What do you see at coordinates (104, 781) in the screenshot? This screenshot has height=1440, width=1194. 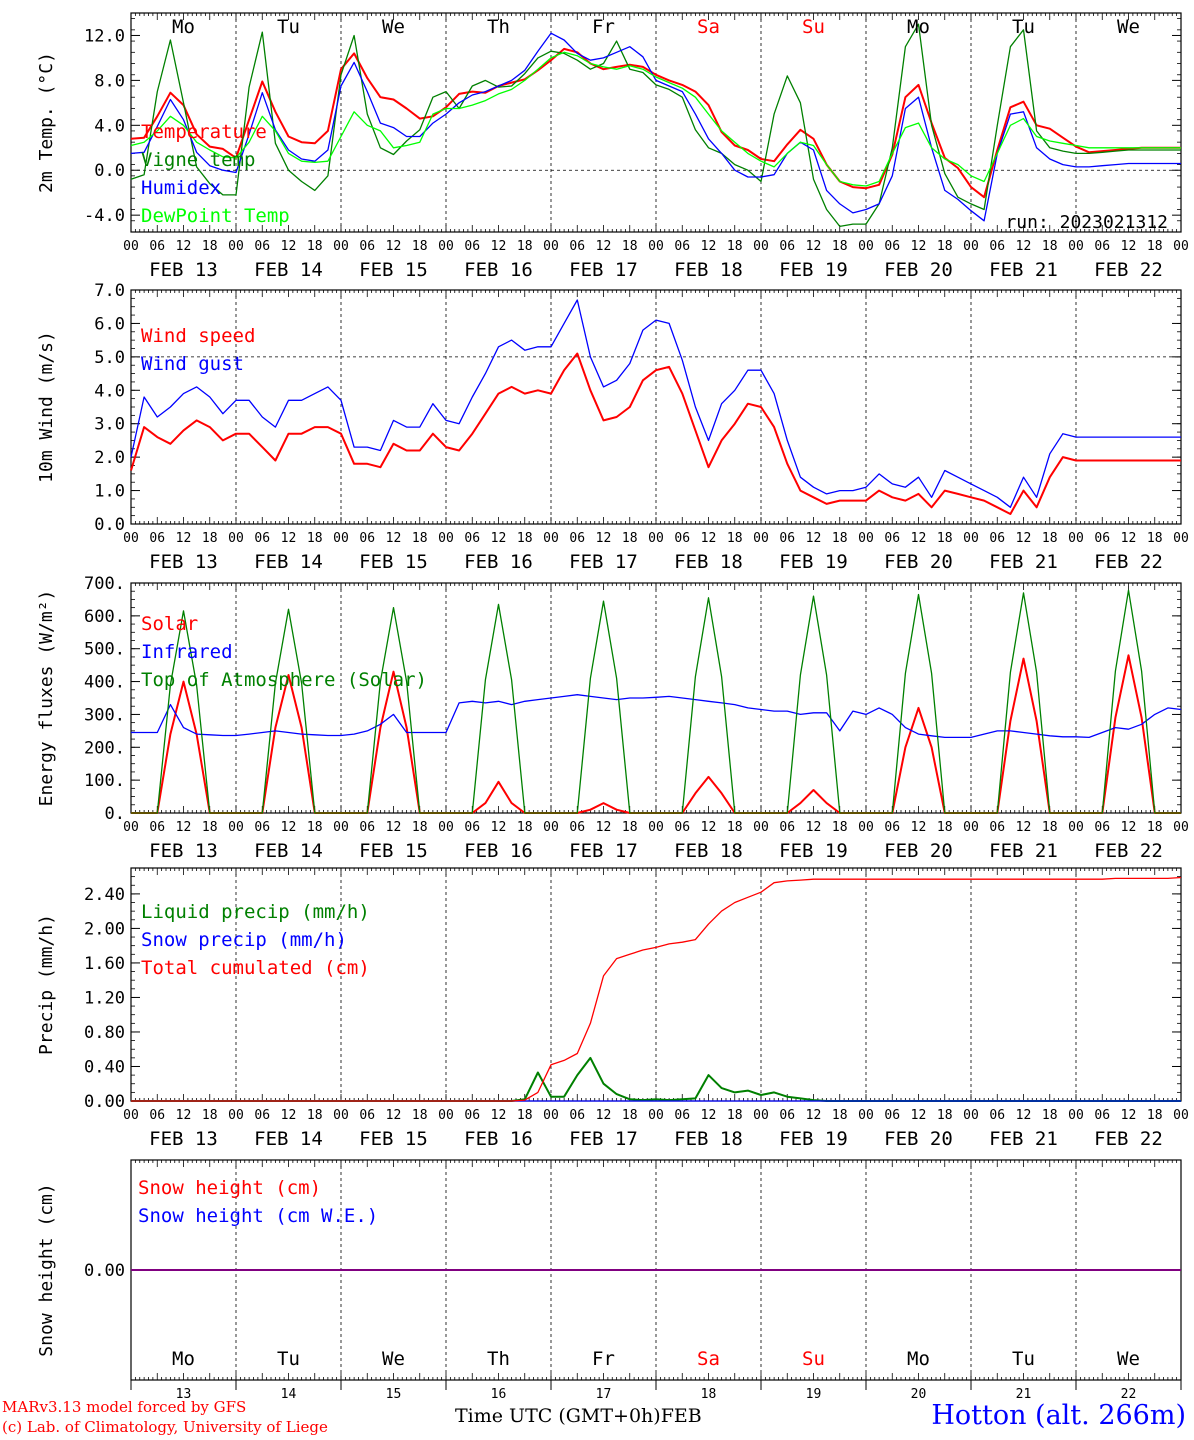 I see `y-tick-label: 100.` at bounding box center [104, 781].